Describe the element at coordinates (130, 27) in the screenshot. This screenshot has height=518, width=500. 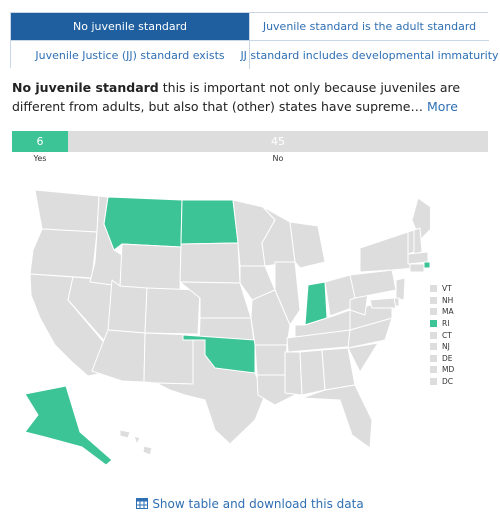
I see `tab-no-juvenile-standard: No juvenile standard` at that location.